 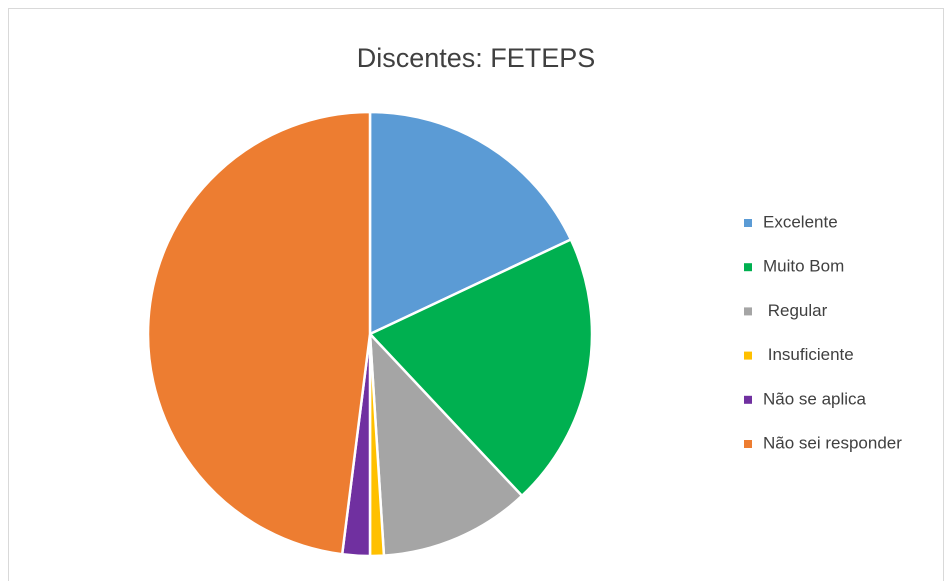 What do you see at coordinates (476, 58) in the screenshot?
I see `chart-title: Discentes: FETEPS` at bounding box center [476, 58].